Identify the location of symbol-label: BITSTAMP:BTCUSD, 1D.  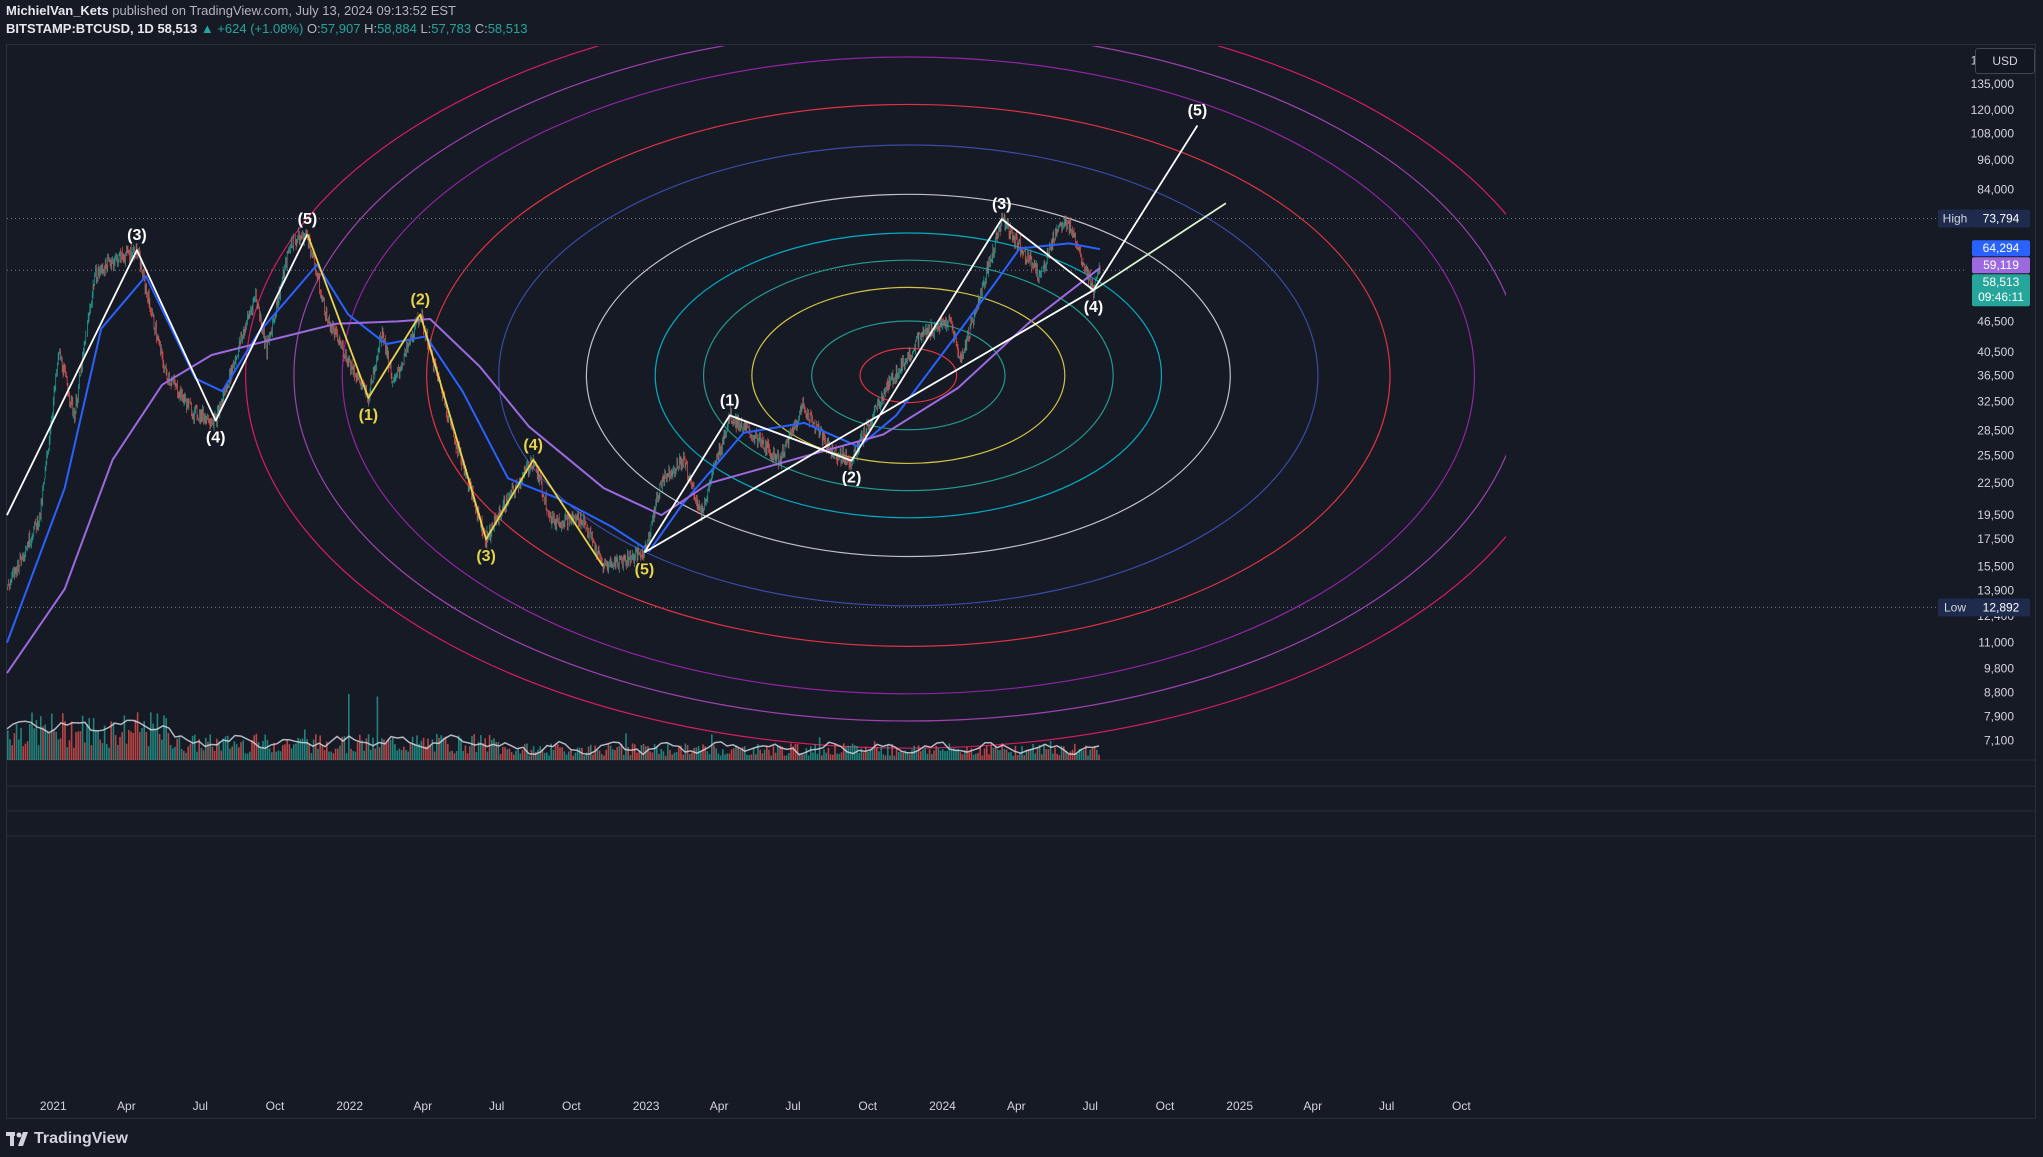
(80, 28).